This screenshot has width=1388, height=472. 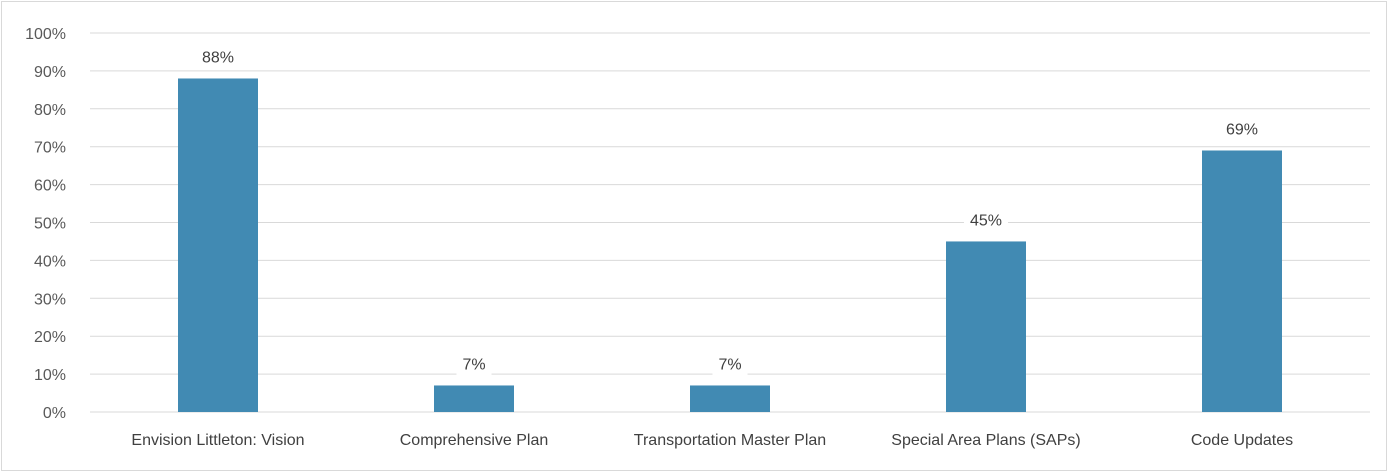 I want to click on y-axis-ticks: 0% 10% 20% 30% 40% 50% 60% 70% 80% 90% 100%, so click(x=45, y=224).